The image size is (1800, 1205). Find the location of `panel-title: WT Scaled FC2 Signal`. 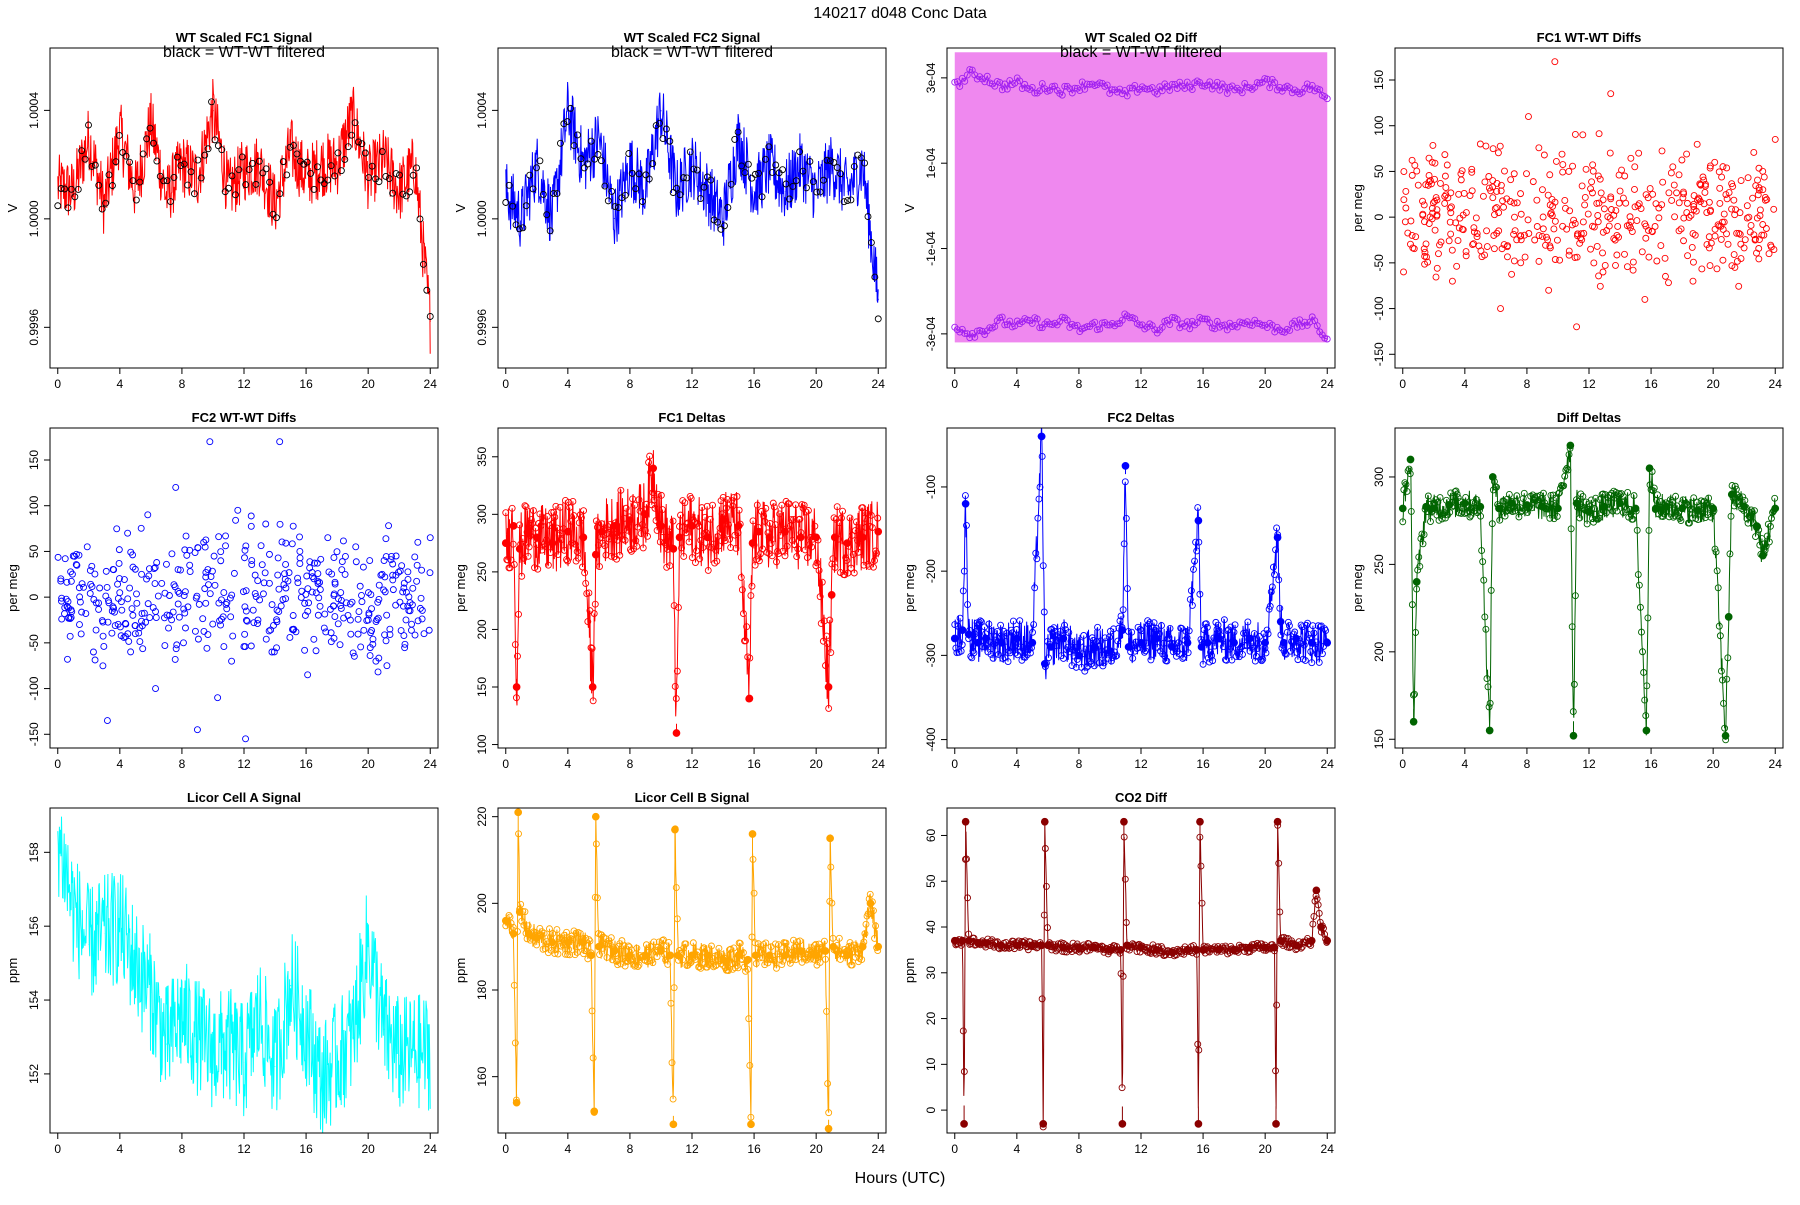

panel-title: WT Scaled FC2 Signal is located at coordinates (692, 37).